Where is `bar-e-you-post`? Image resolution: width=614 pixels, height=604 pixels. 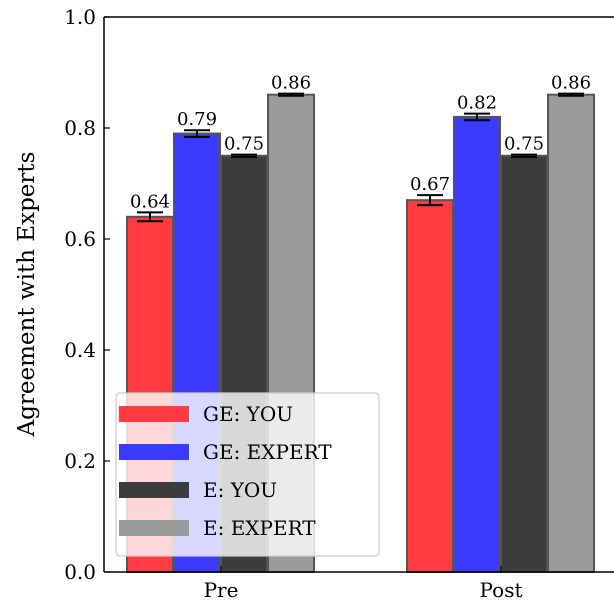 bar-e-you-post is located at coordinates (524, 363).